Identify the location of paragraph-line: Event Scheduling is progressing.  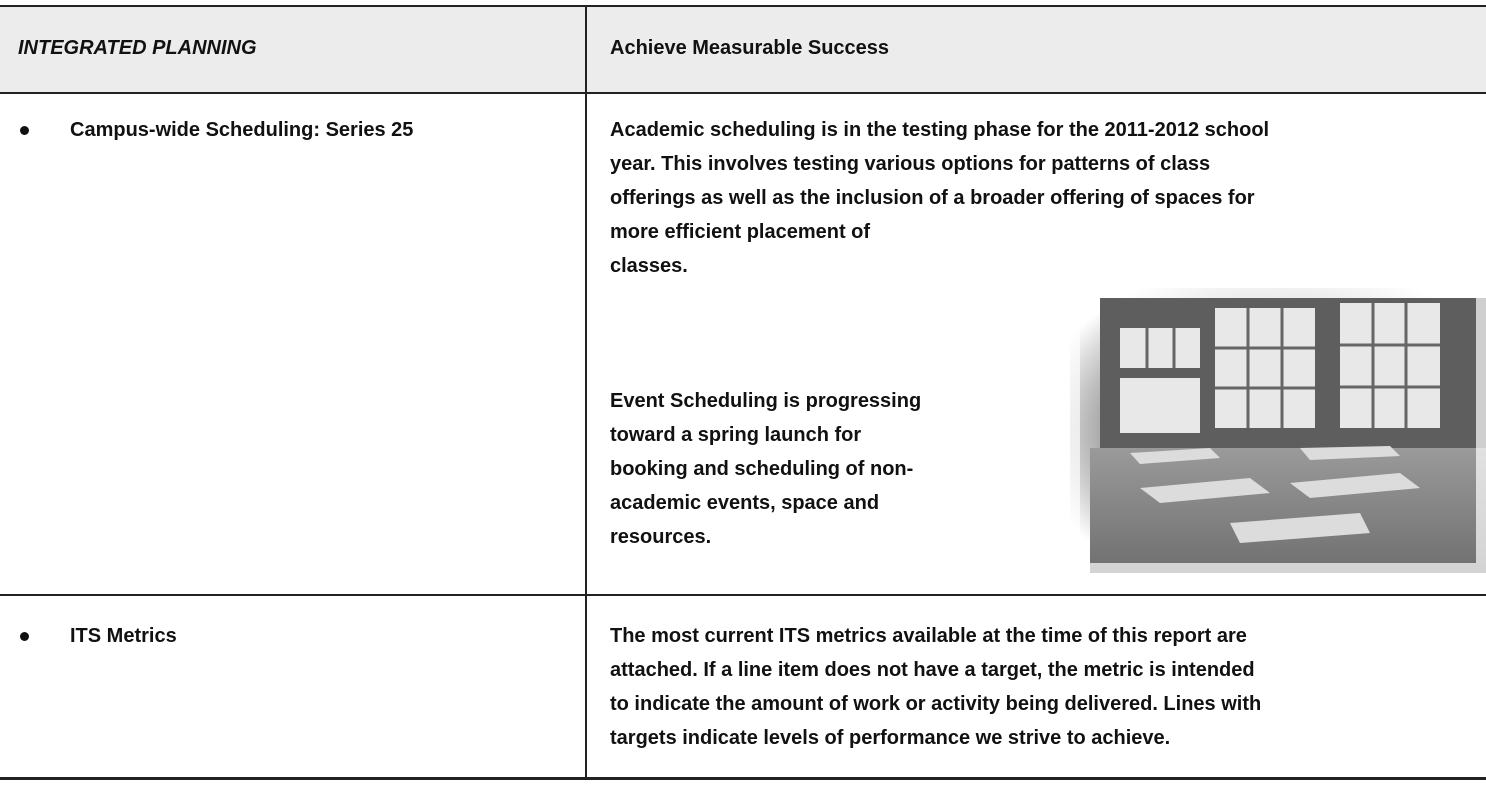
(766, 401).